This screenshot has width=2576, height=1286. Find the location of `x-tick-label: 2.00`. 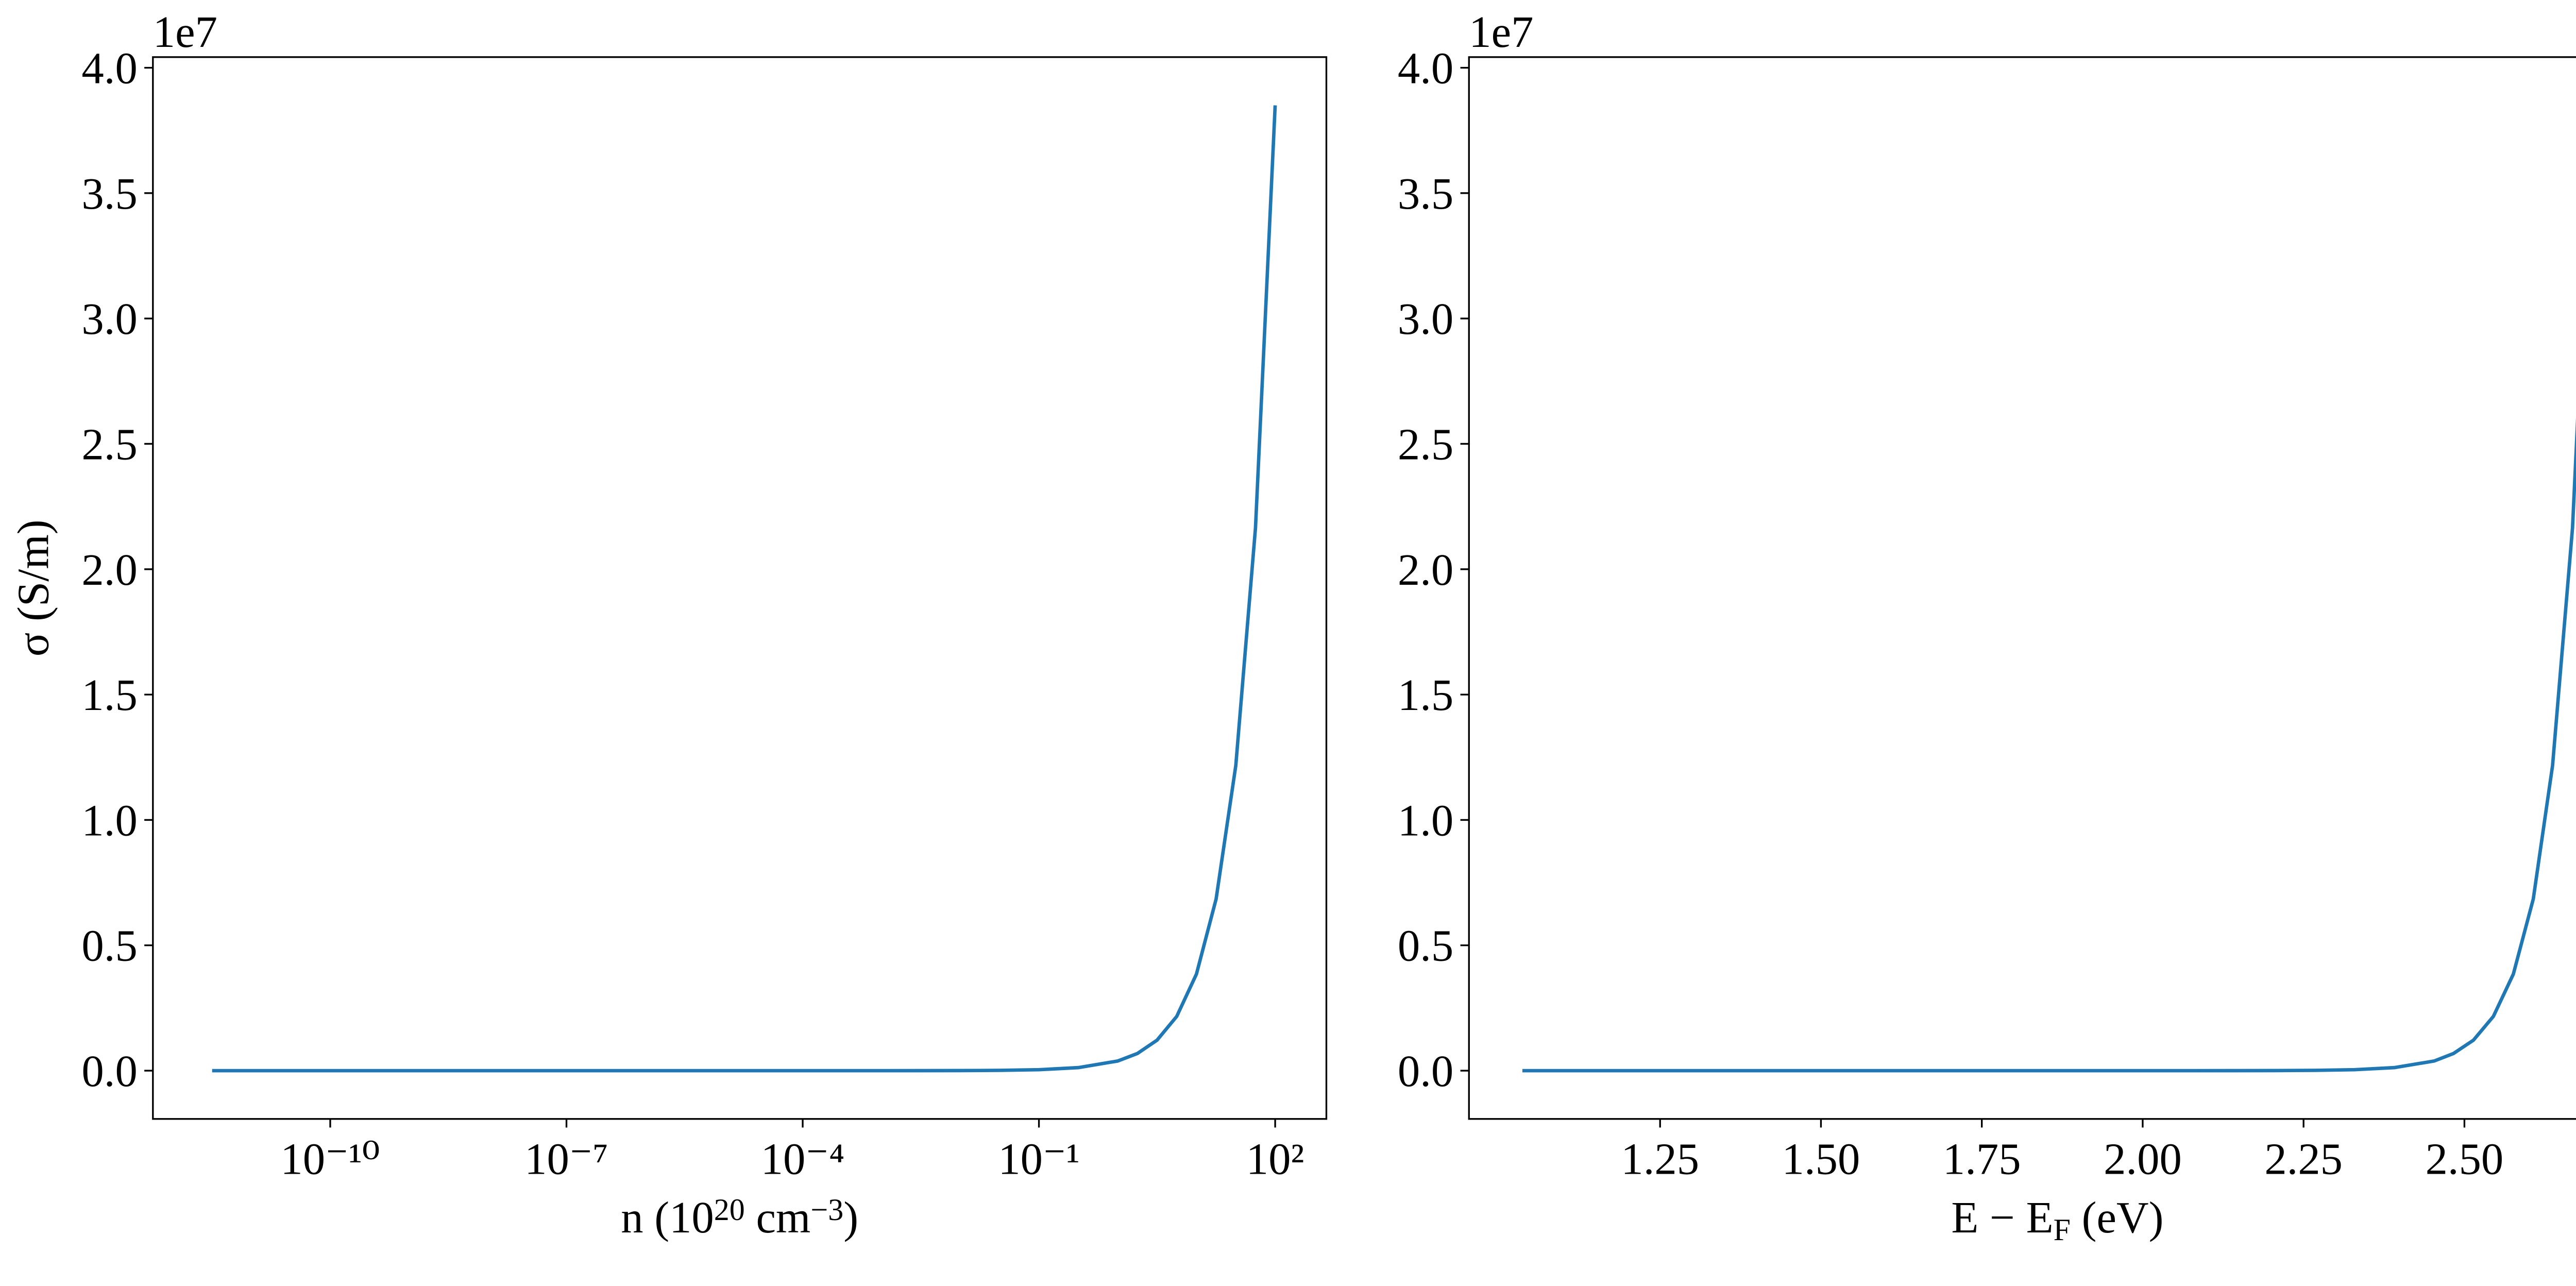

x-tick-label: 2.00 is located at coordinates (2143, 1158).